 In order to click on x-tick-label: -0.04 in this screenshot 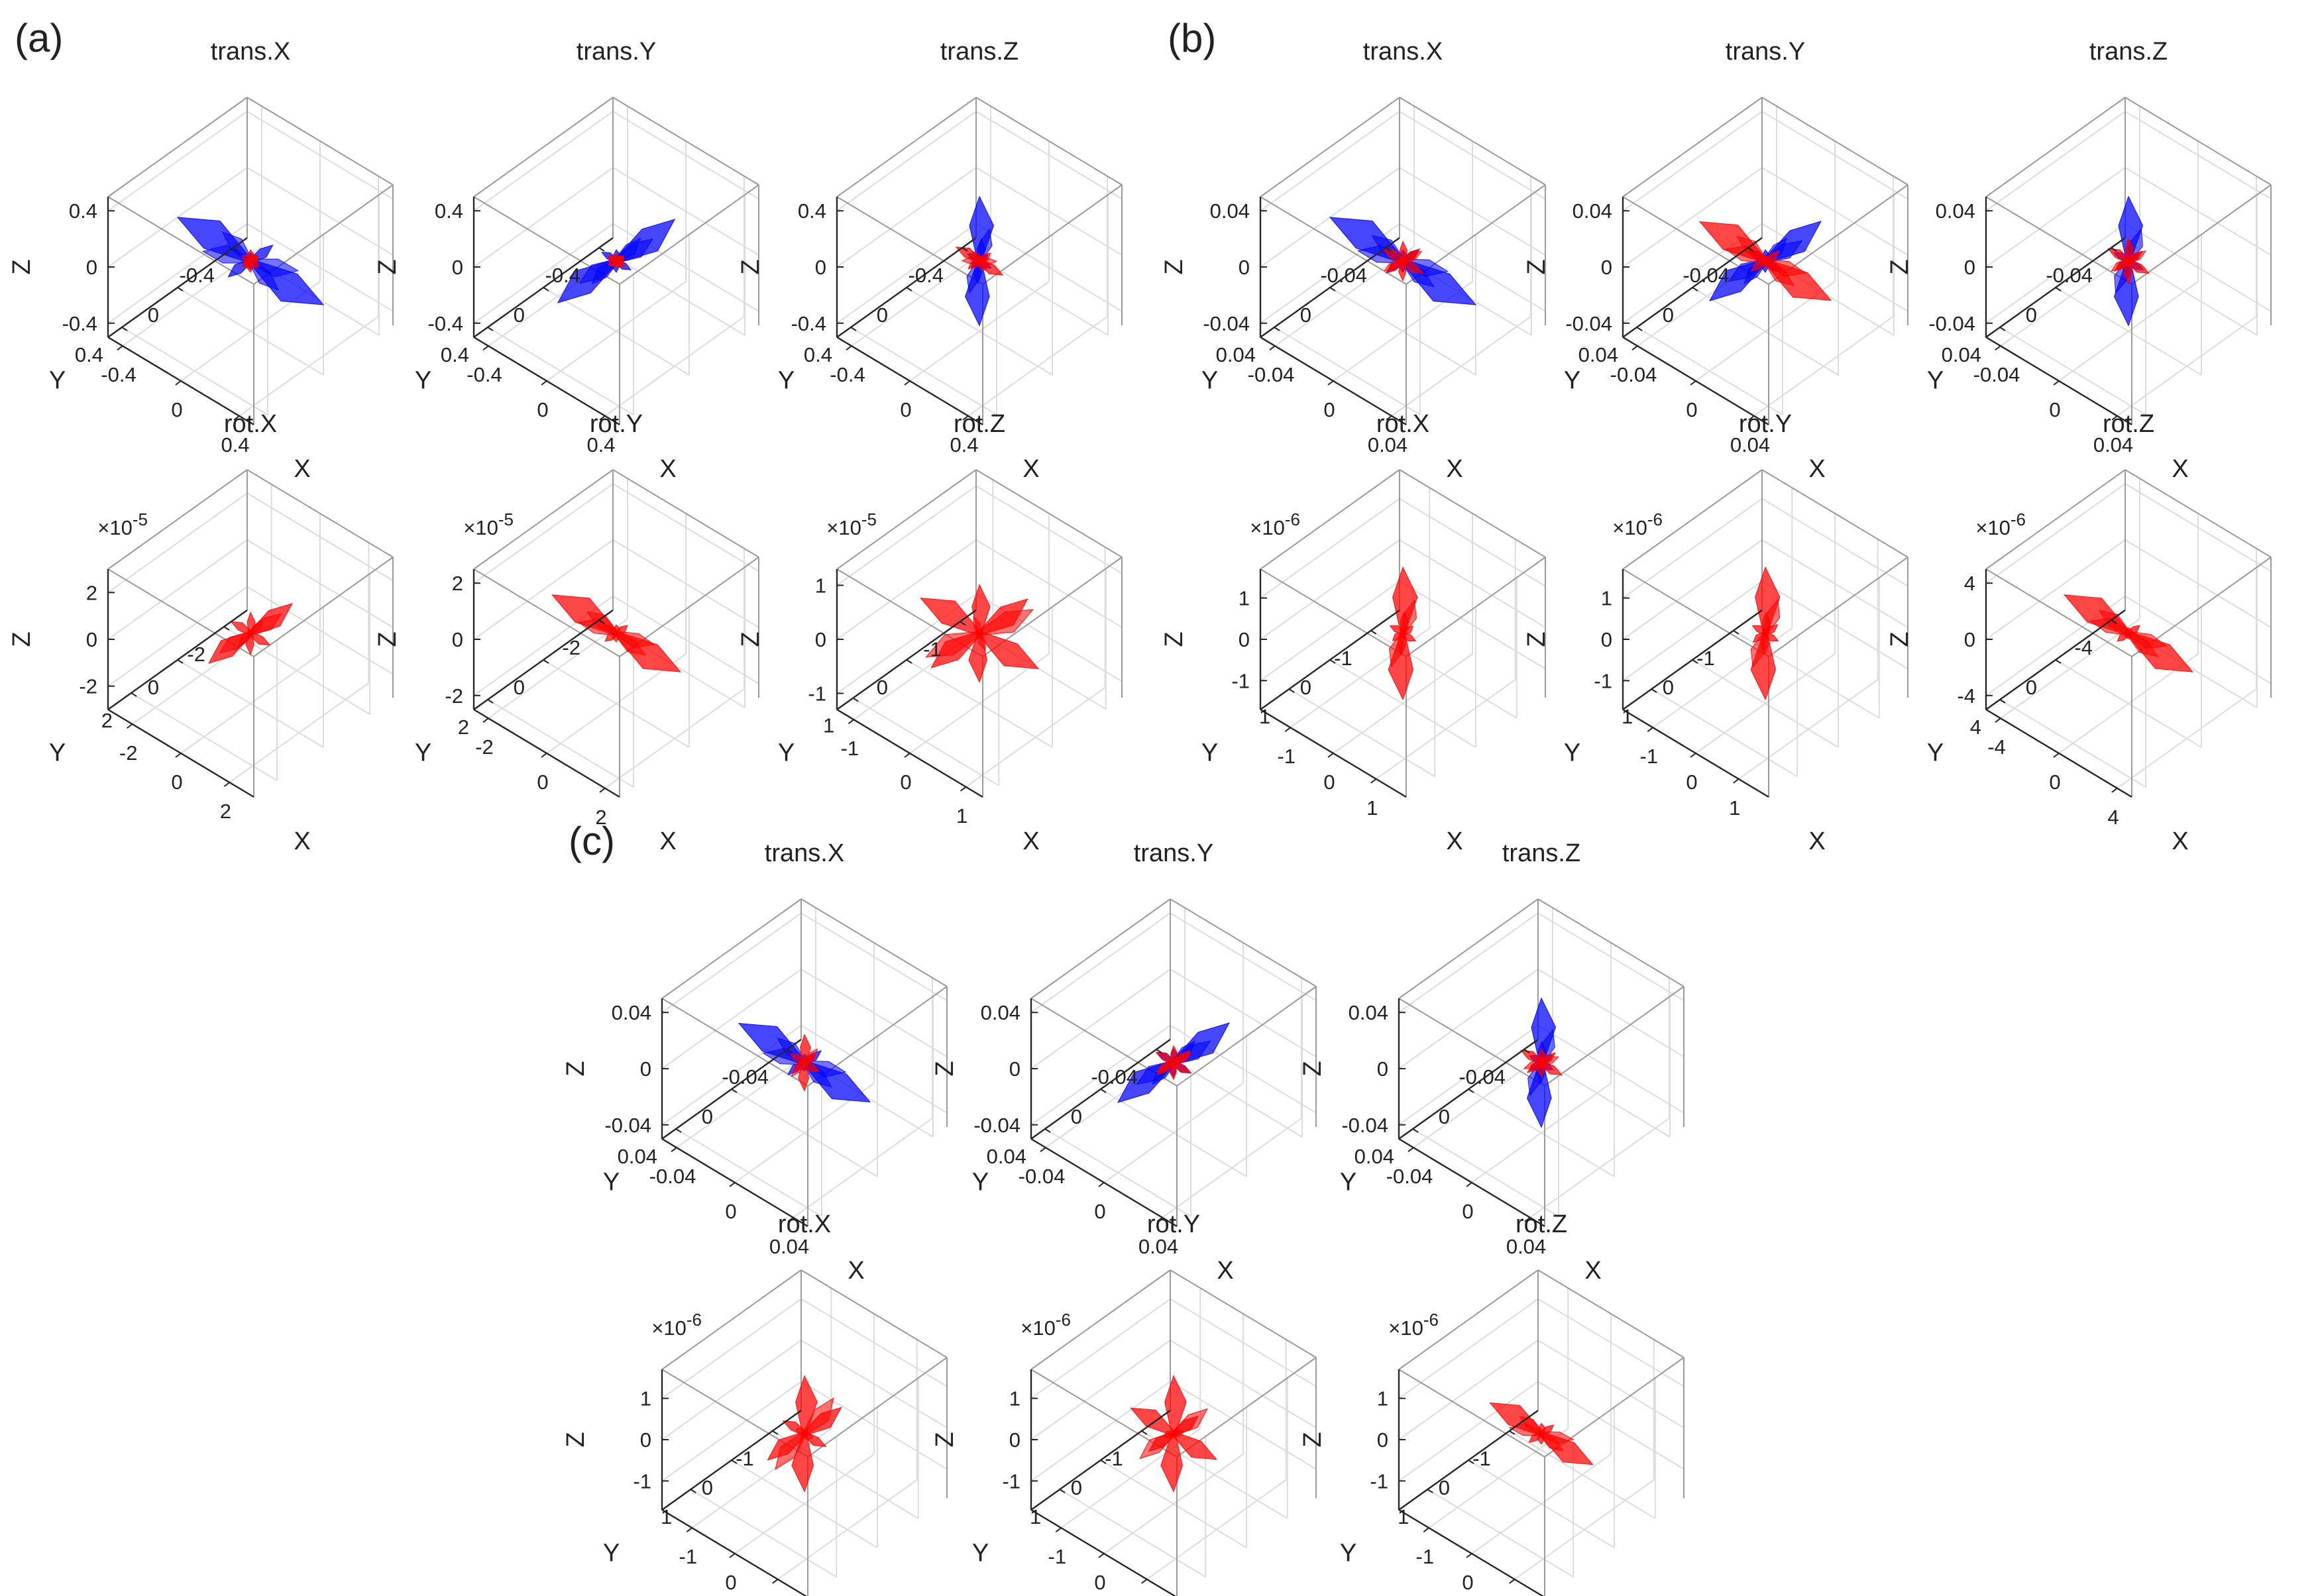, I will do `click(672, 1176)`.